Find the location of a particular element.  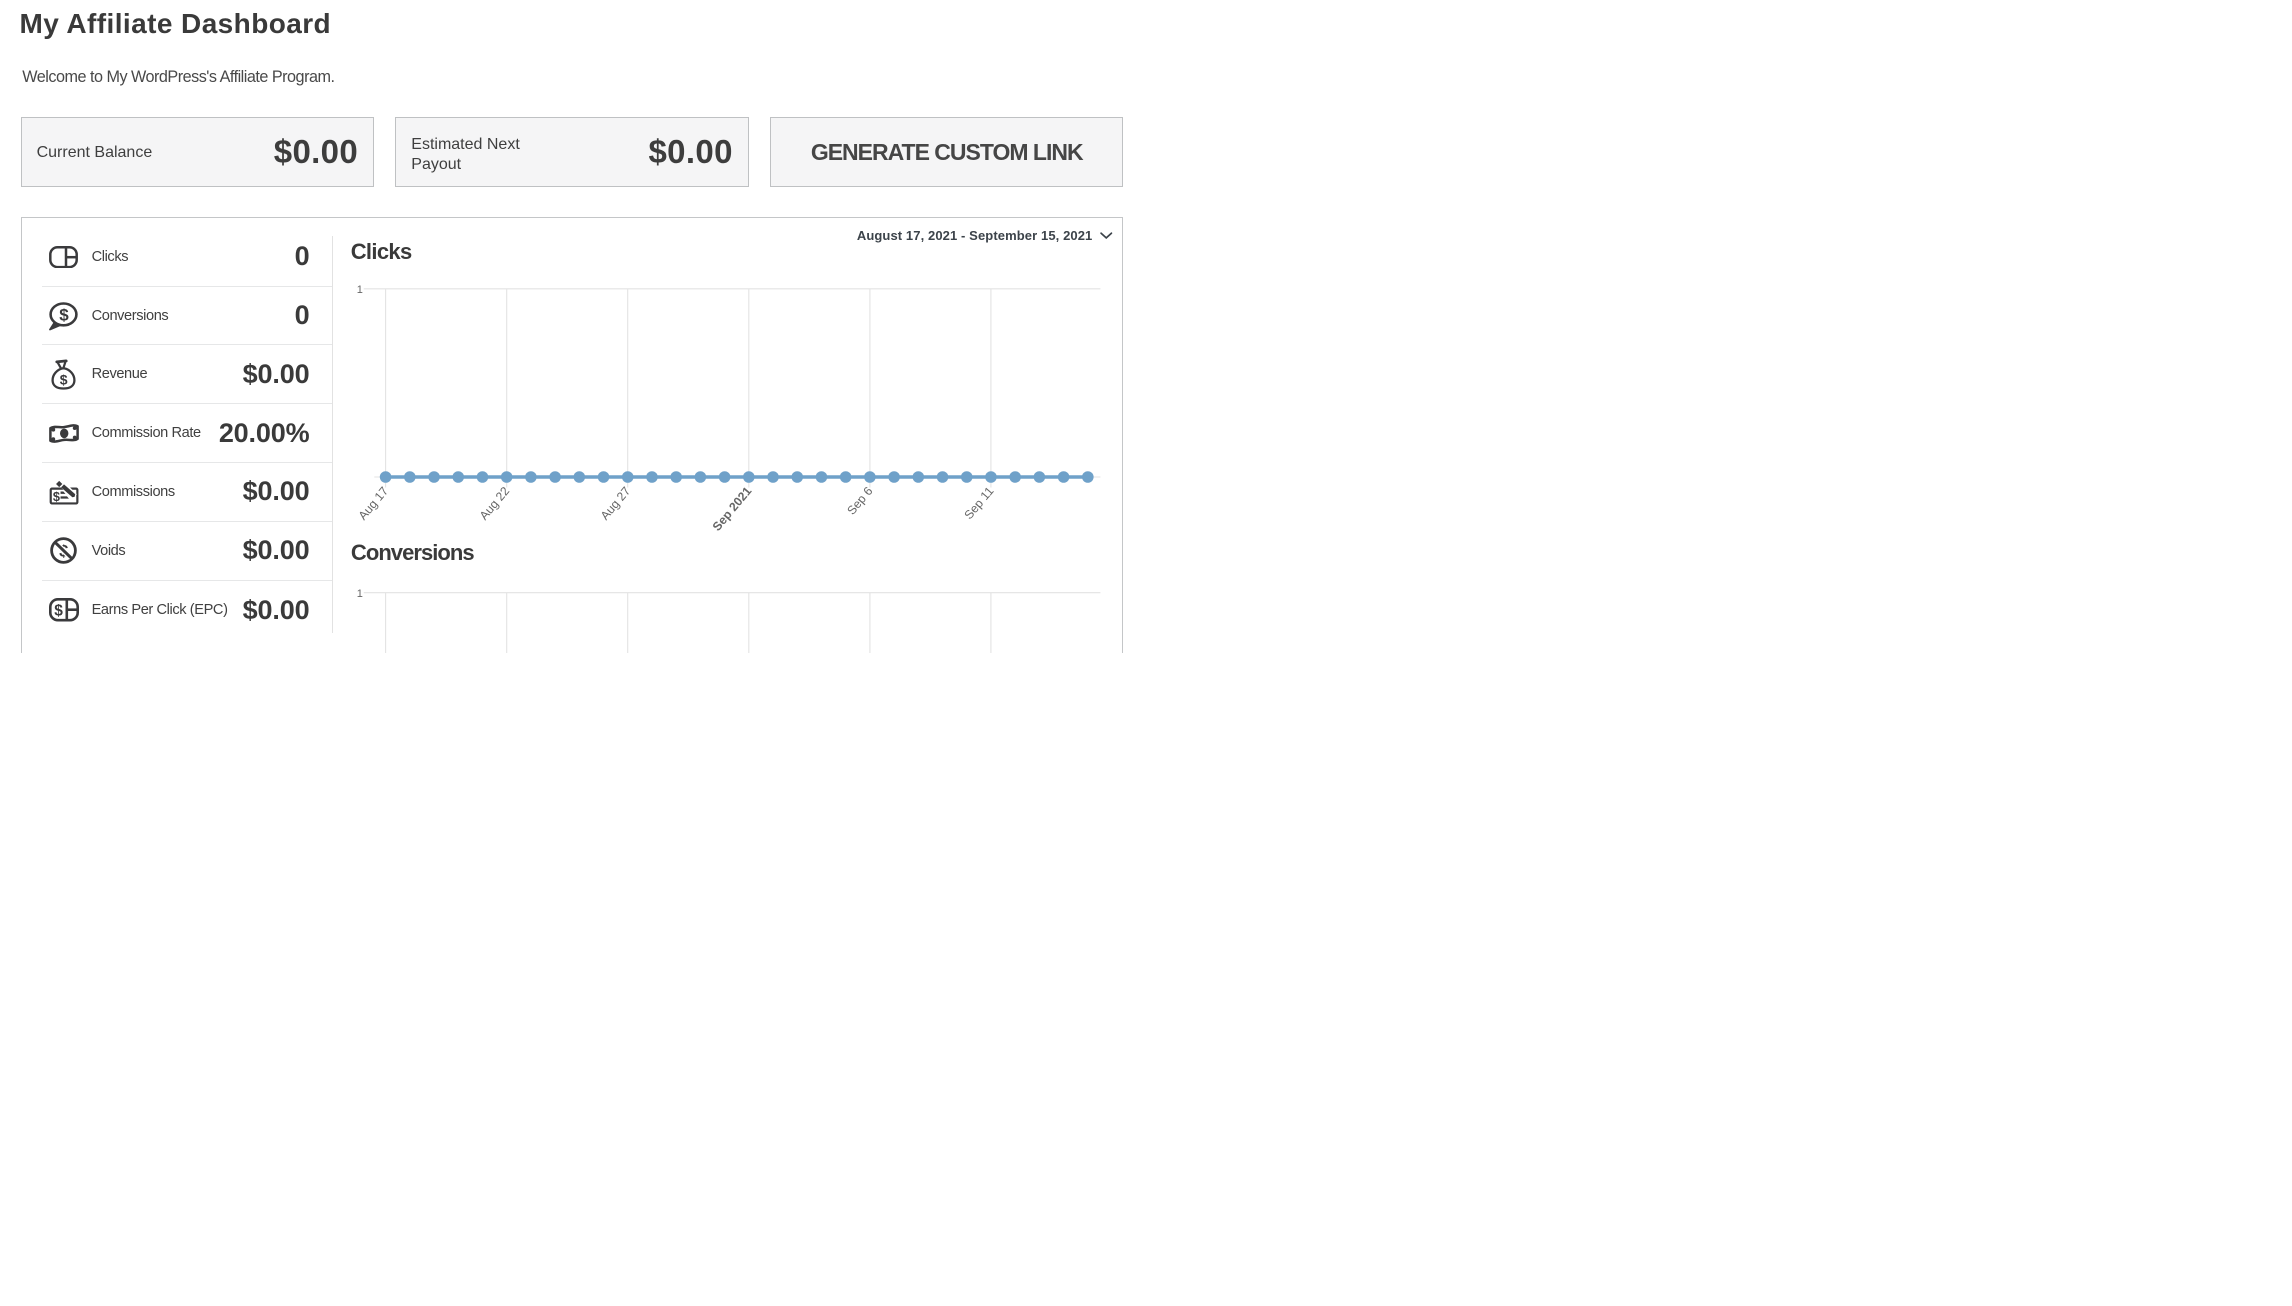

svg-text: Sep 2021 is located at coordinates (732, 509).